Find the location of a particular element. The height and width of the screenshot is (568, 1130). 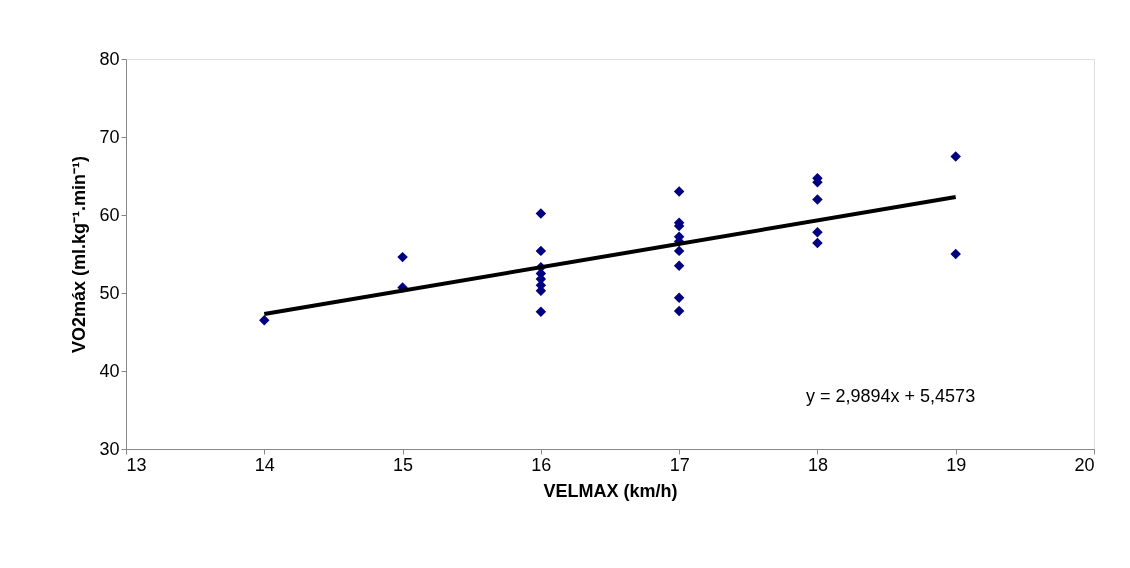

x-tick-label: 18 is located at coordinates (817, 464).